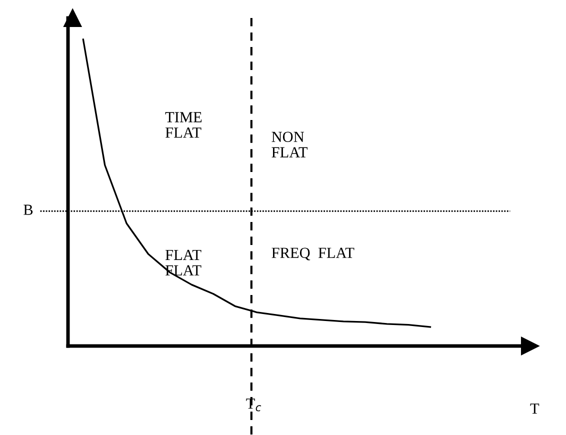 This screenshot has width=566, height=435. What do you see at coordinates (313, 254) in the screenshot?
I see `annotation: FREQ FLAT` at bounding box center [313, 254].